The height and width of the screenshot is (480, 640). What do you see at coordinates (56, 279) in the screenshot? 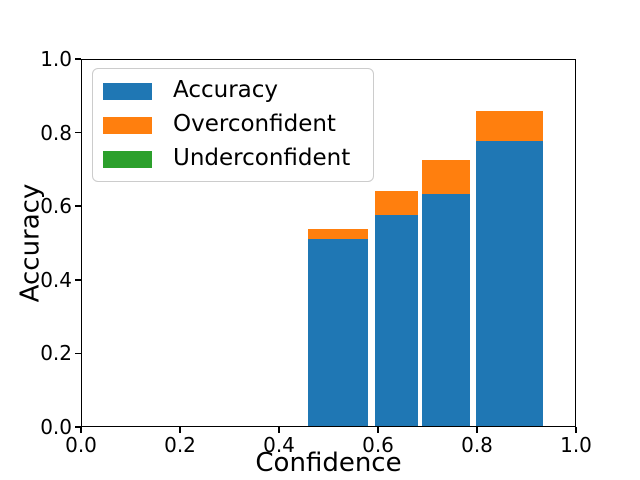
I see `y-tick-label-2: 0.4` at bounding box center [56, 279].